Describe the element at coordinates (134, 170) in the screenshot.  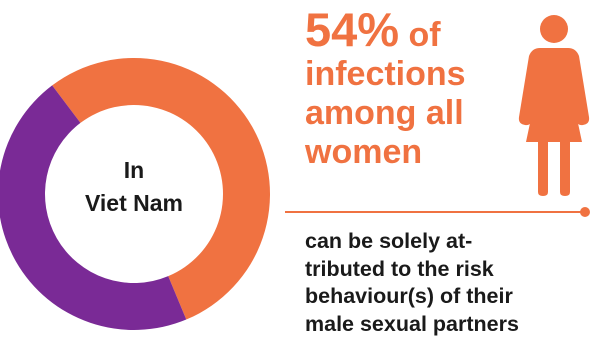
I see `center-label-line1: In` at that location.